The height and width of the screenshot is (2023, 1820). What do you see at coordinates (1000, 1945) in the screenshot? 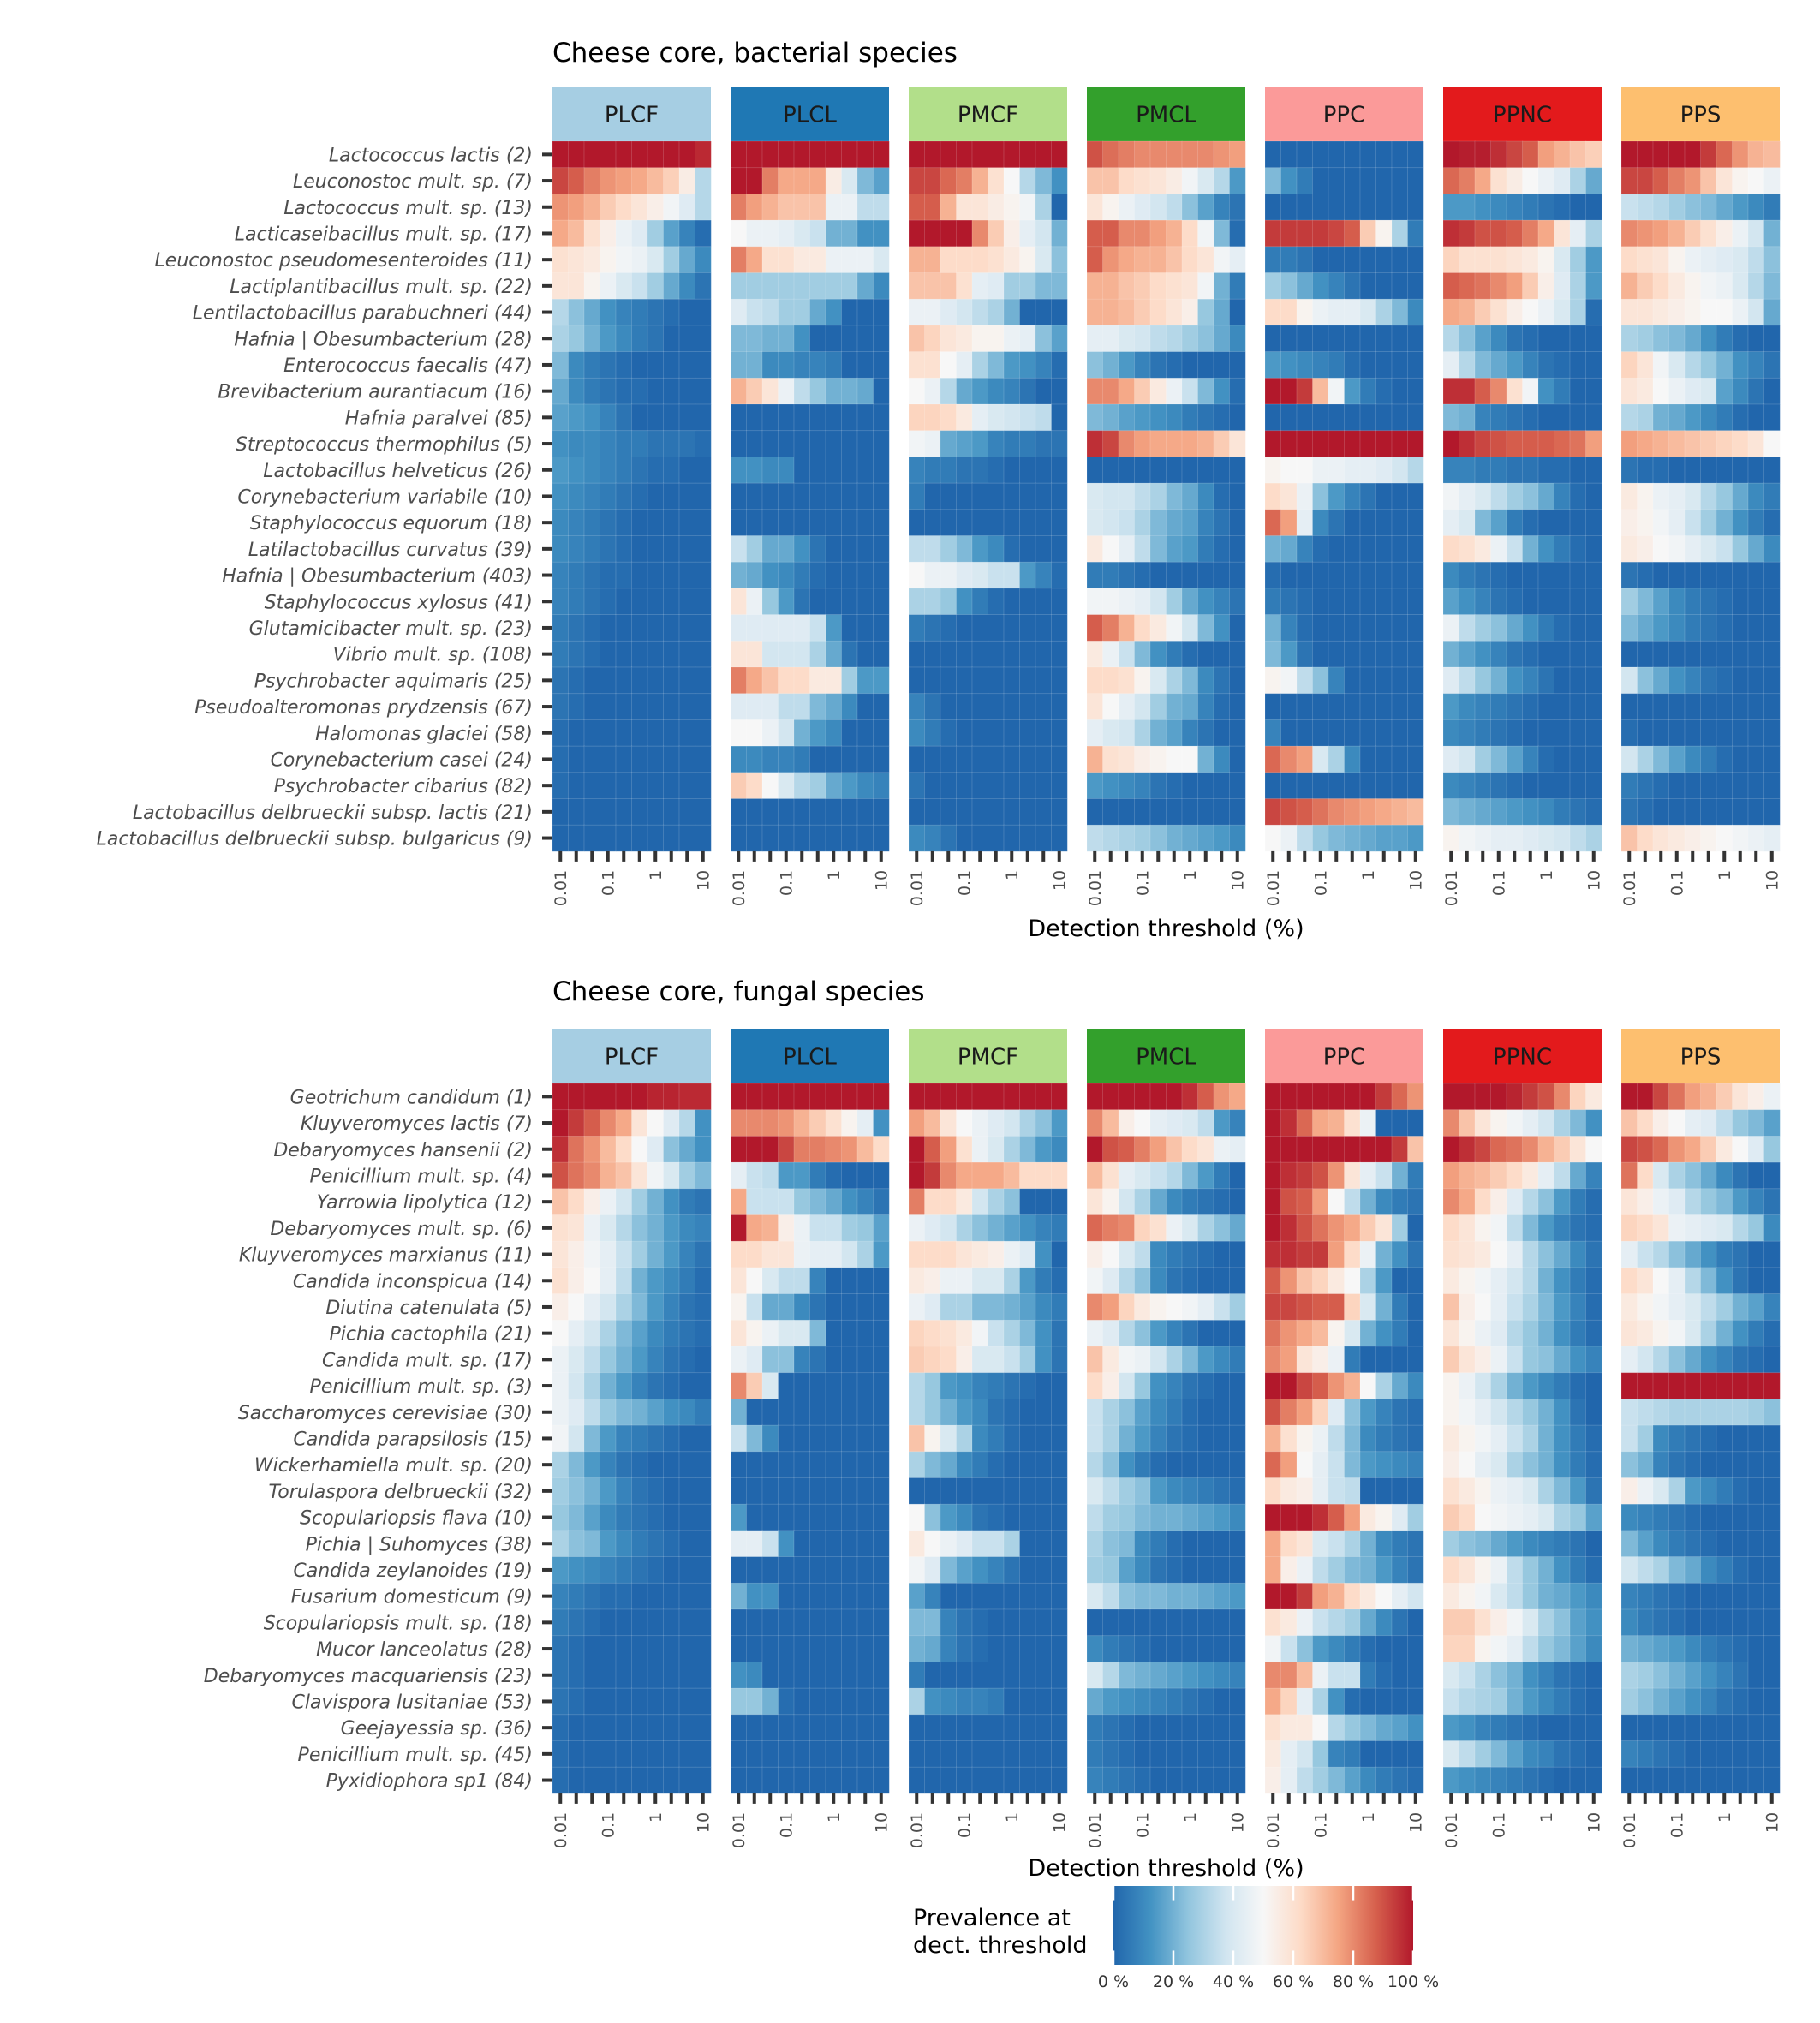
I see `legend-title-line-2: dect. threshold` at bounding box center [1000, 1945].